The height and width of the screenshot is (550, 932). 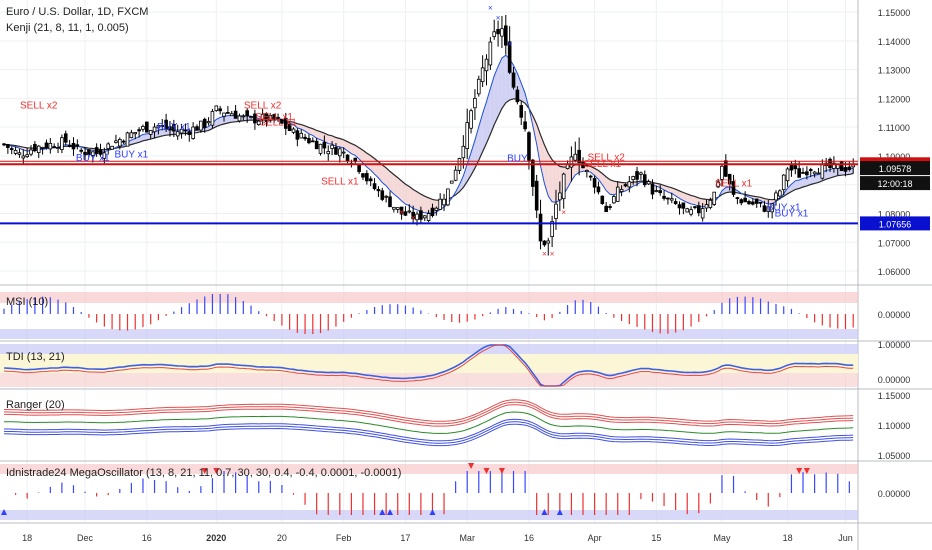 What do you see at coordinates (429, 315) in the screenshot?
I see `msi-pane` at bounding box center [429, 315].